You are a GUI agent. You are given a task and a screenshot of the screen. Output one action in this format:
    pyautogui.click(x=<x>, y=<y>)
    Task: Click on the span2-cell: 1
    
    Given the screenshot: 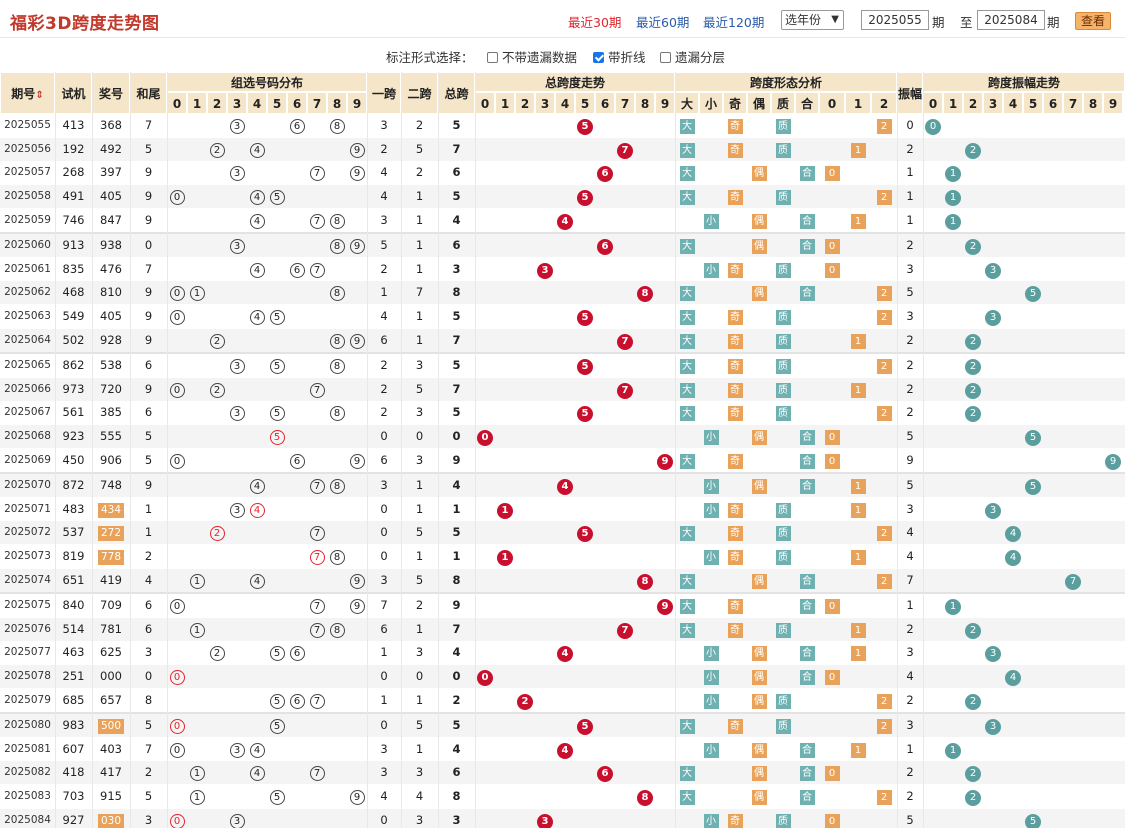 What is the action you would take?
    pyautogui.click(x=419, y=339)
    